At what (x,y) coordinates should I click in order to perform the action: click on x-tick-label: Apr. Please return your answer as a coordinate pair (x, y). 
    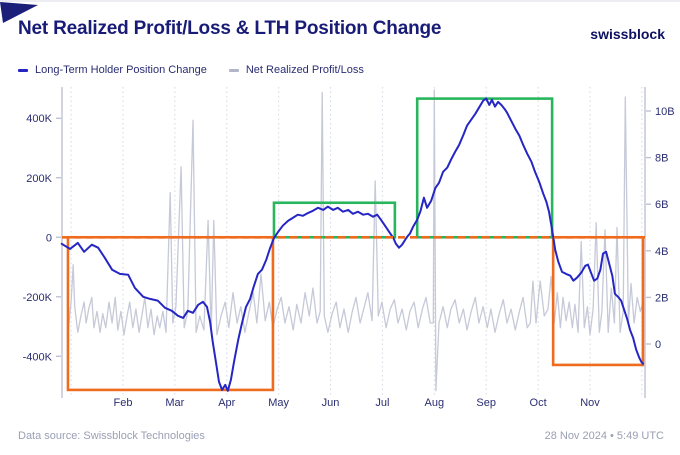
    Looking at the image, I should click on (226, 403).